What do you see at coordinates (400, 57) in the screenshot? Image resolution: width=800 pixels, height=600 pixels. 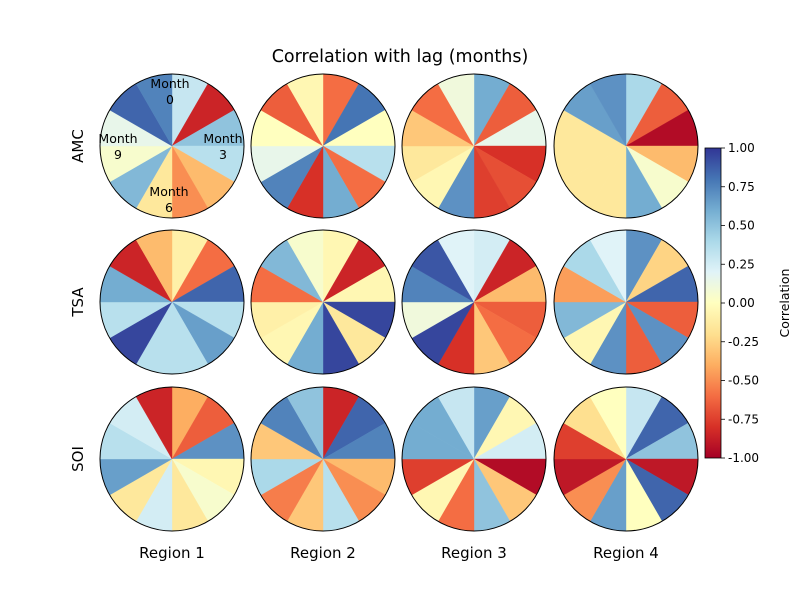 I see `chart-title: Correlation with lag (months)` at bounding box center [400, 57].